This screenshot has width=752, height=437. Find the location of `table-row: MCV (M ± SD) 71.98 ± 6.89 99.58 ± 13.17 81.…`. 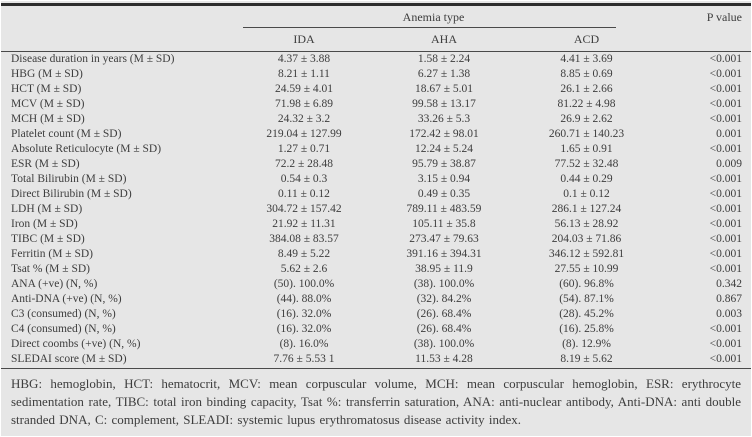

table-row: MCV (M ± SD) 71.98 ± 6.89 99.58 ± 13.17 81.… is located at coordinates (376, 104).